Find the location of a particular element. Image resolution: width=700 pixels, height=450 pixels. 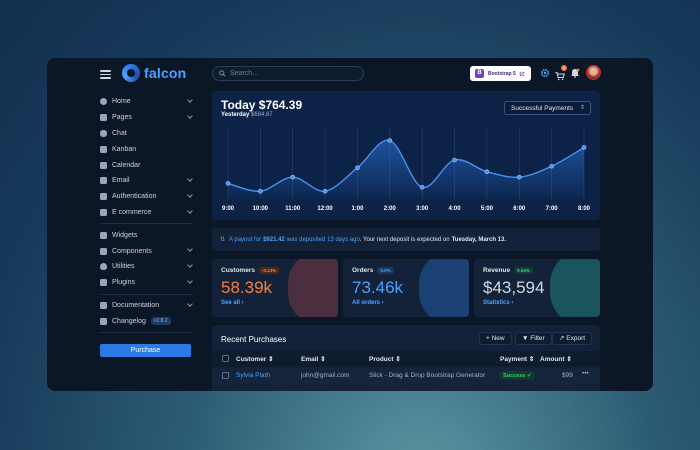

alert-when: 13 days ago is located at coordinates (343, 239).